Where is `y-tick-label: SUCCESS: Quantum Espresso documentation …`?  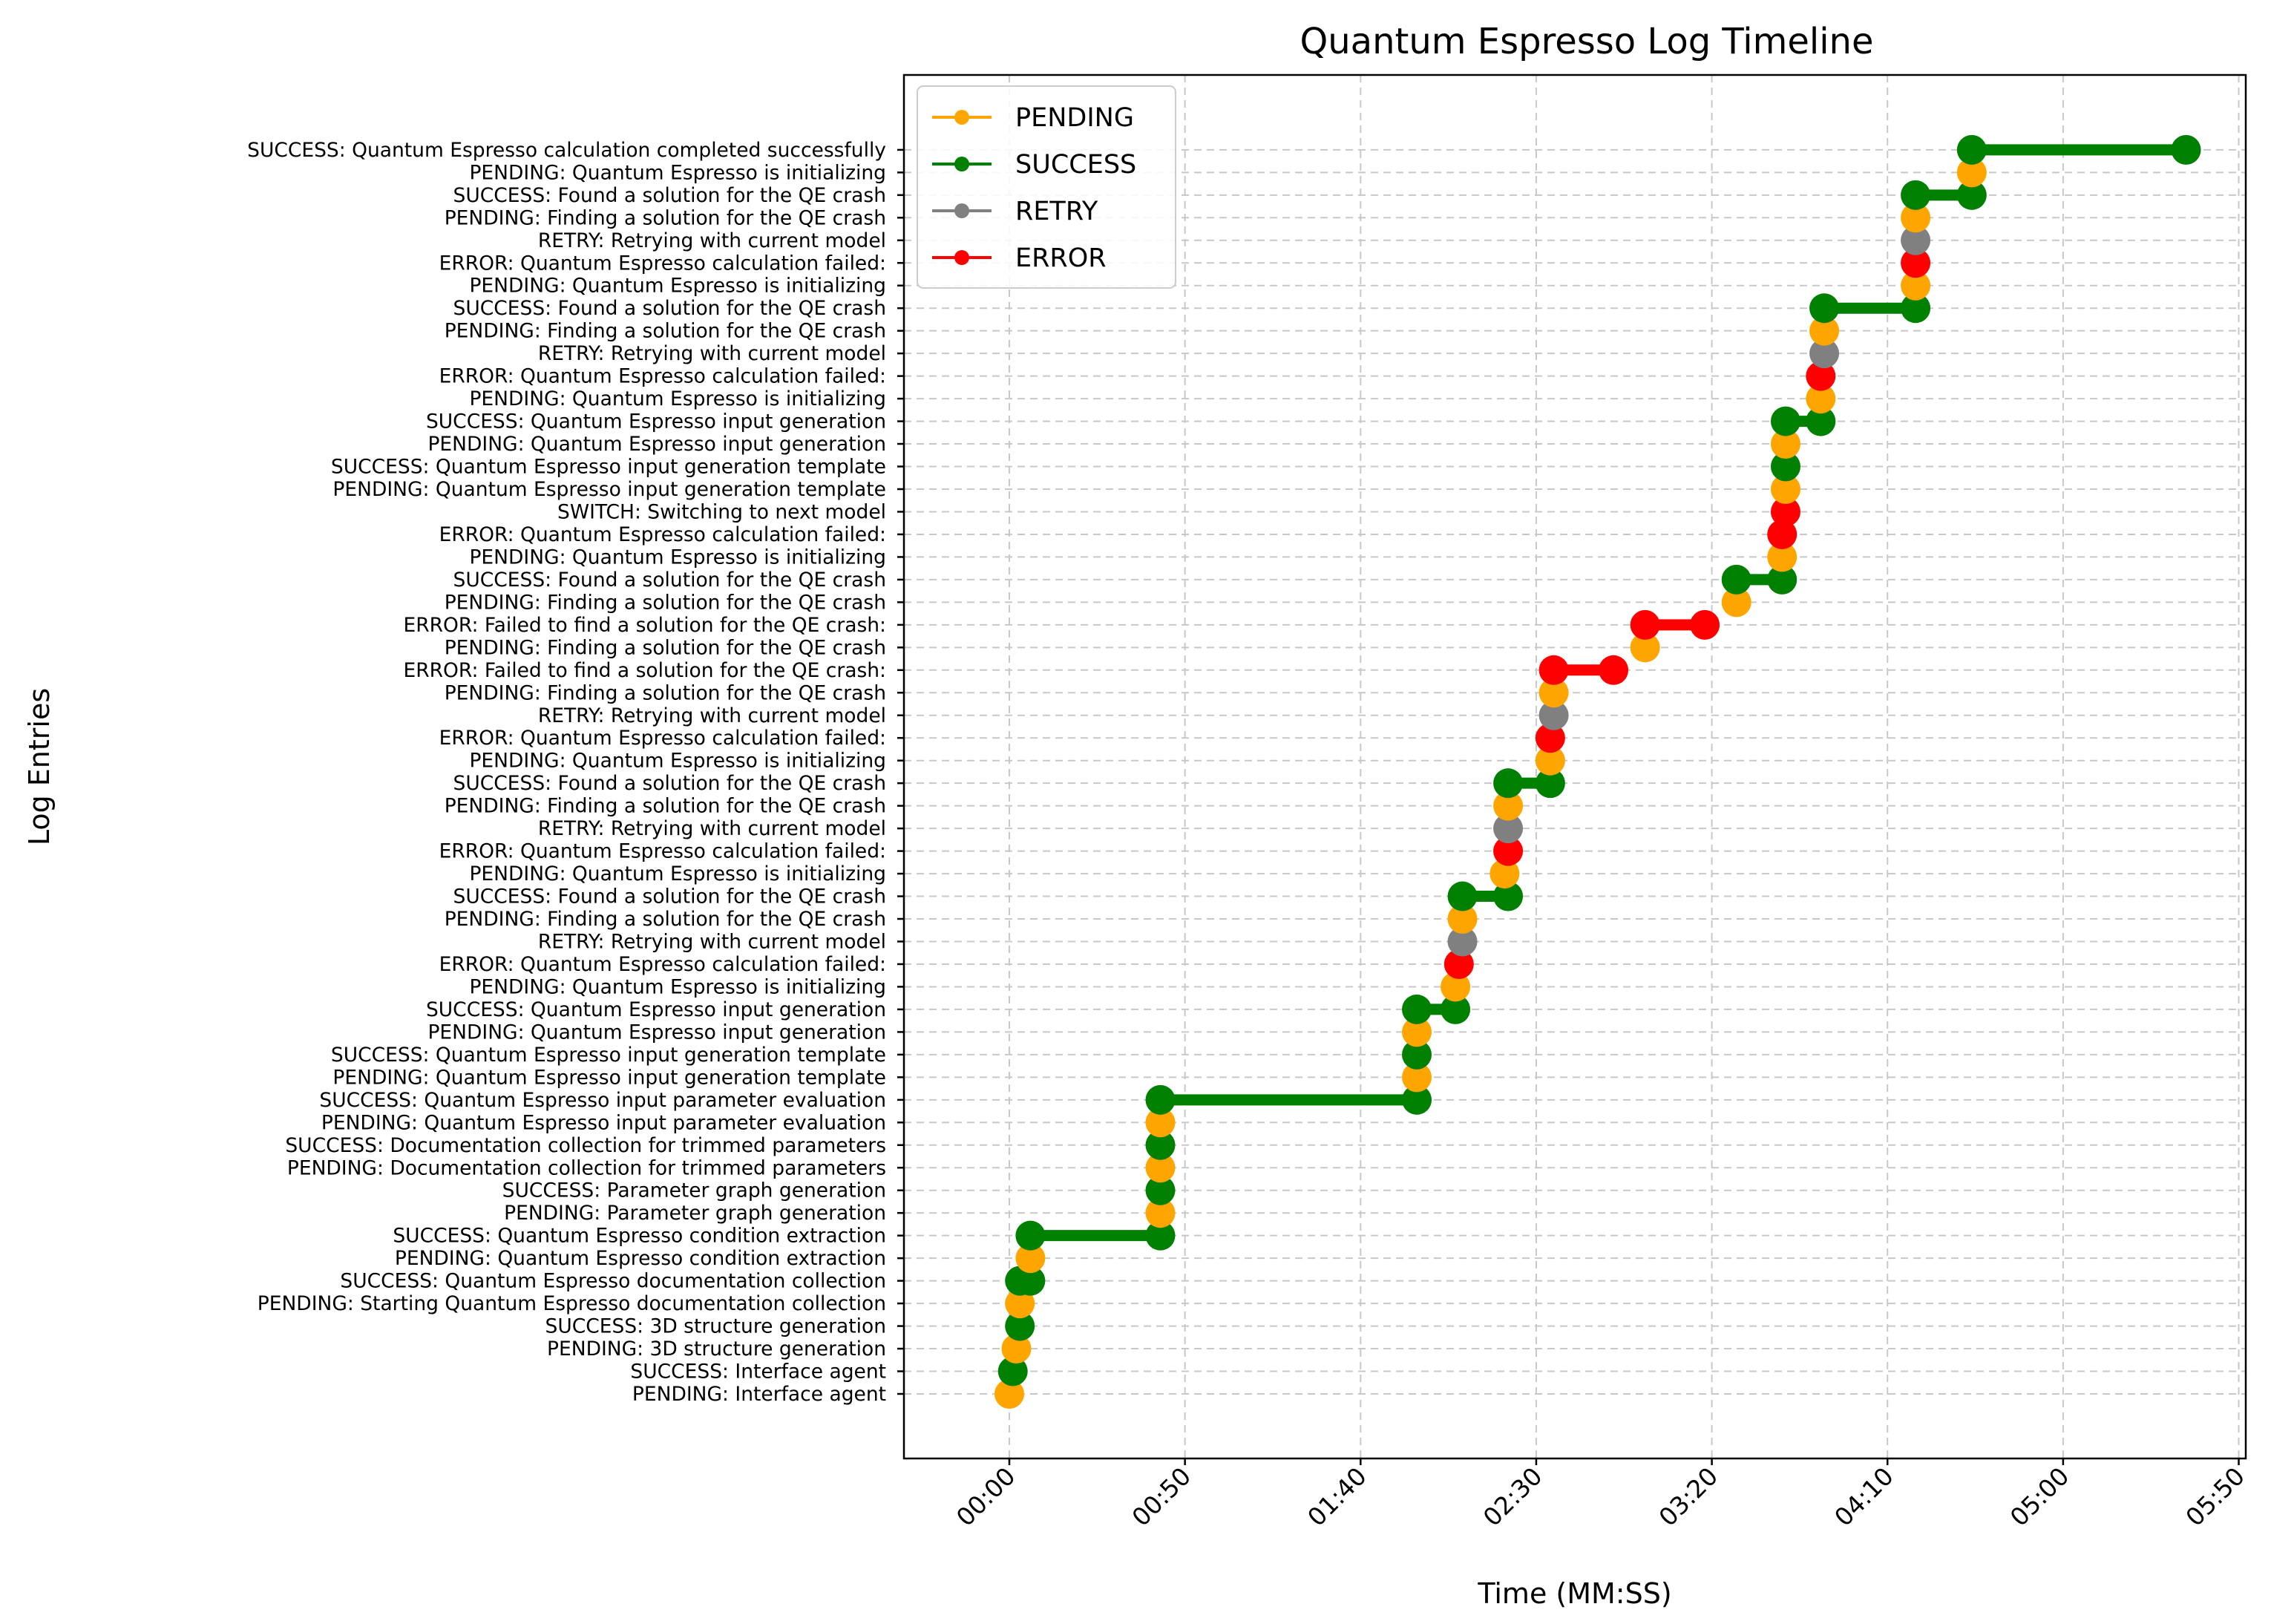
y-tick-label: SUCCESS: Quantum Espresso documentation … is located at coordinates (613, 1281).